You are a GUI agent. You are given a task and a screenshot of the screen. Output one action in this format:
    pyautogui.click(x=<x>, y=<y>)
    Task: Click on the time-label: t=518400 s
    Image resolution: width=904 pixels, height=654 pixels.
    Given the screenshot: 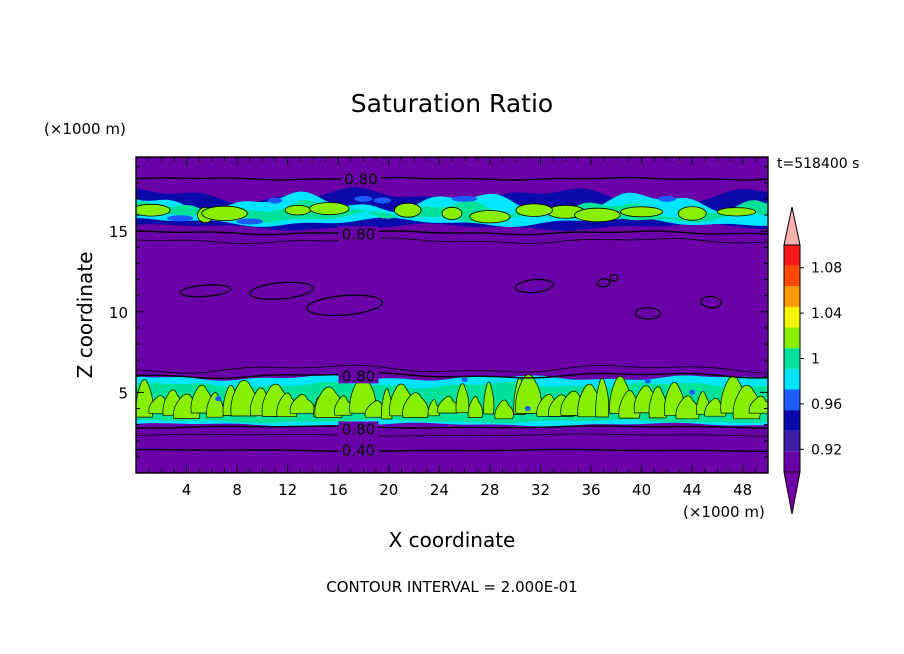 What is the action you would take?
    pyautogui.click(x=818, y=164)
    